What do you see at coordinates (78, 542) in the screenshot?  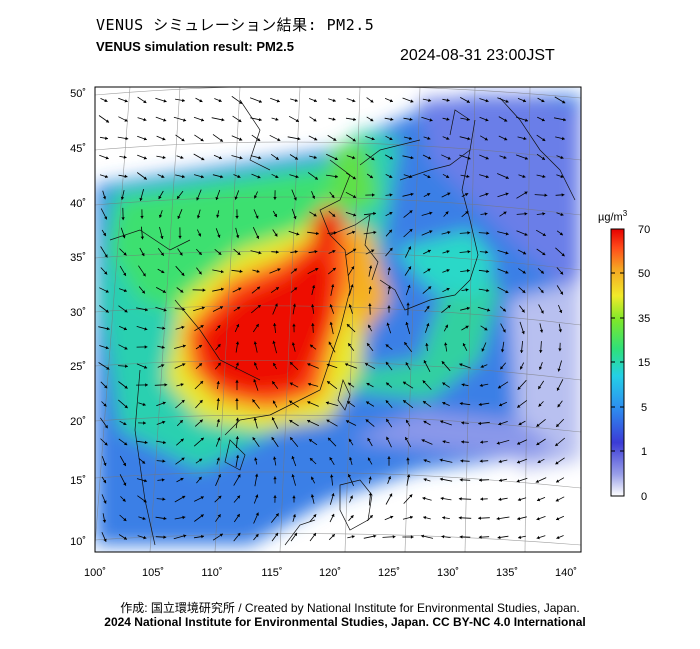 I see `lat-tick-label: 10˚` at bounding box center [78, 542].